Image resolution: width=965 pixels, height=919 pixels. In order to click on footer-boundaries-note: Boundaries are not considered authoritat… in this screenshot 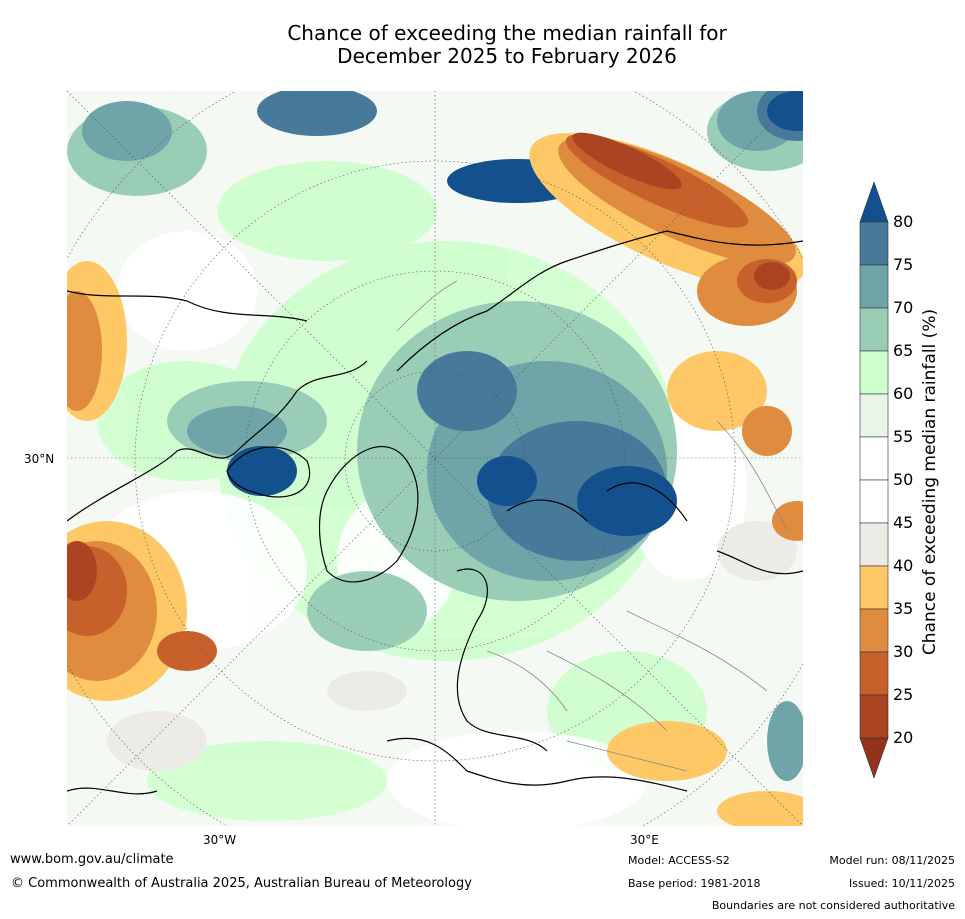, I will do `click(833, 905)`.